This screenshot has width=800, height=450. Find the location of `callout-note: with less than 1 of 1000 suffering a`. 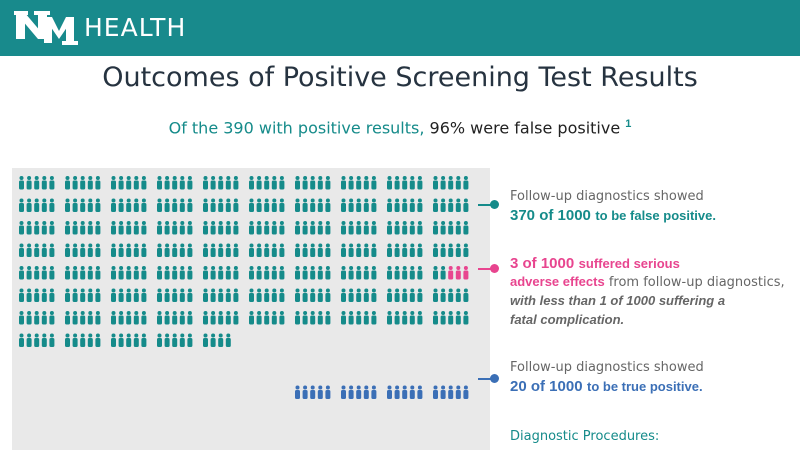

callout-note: with less than 1 of 1000 suffering a is located at coordinates (618, 300).